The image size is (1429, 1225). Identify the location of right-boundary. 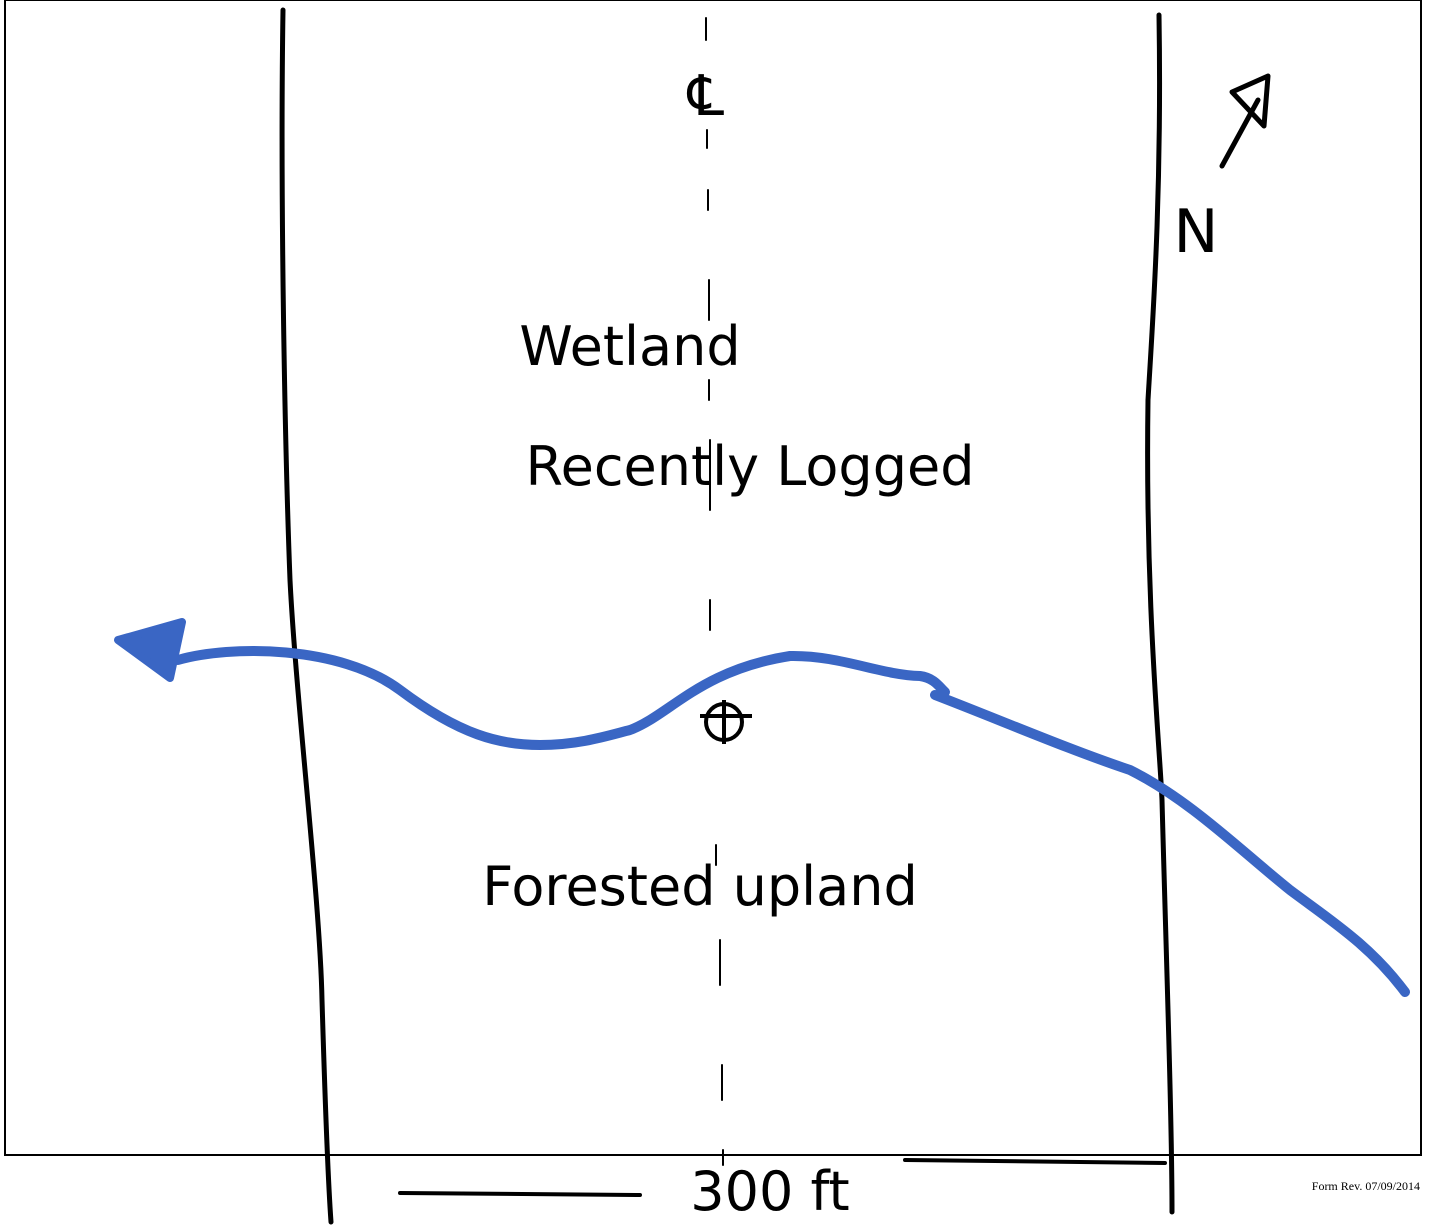
(1160, 613).